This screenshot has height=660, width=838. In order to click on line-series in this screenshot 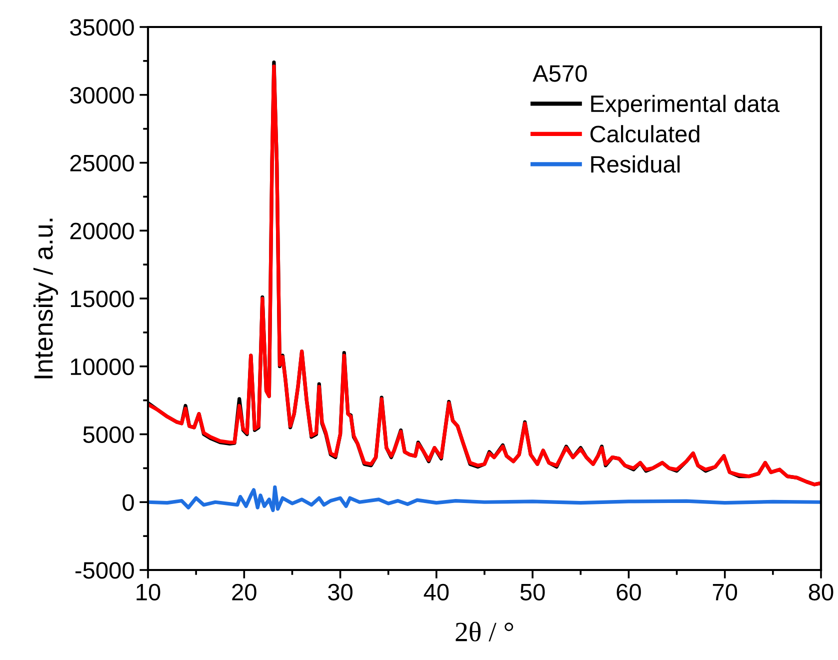, I will do `click(484, 498)`.